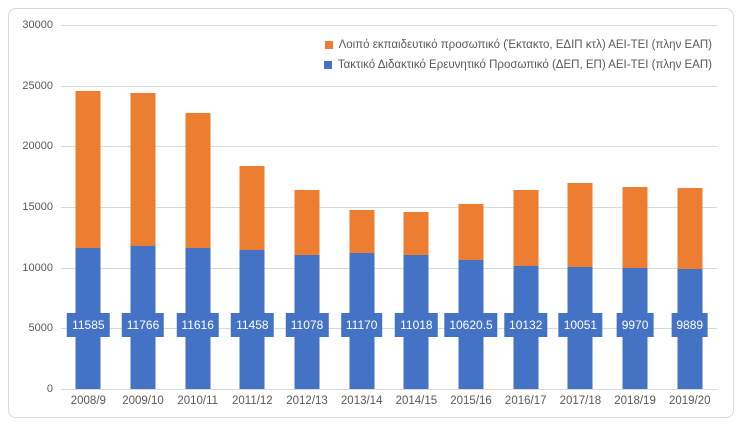 The height and width of the screenshot is (434, 750). Describe the element at coordinates (88, 401) in the screenshot. I see `x-tick-label: 2008/9` at that location.